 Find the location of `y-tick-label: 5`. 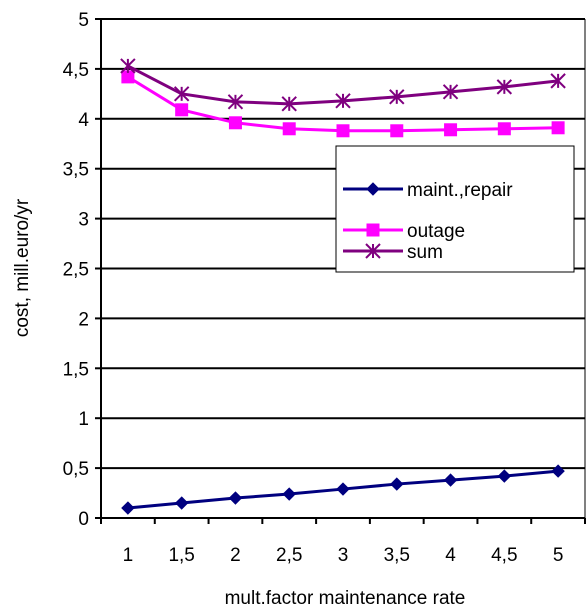

y-tick-label: 5 is located at coordinates (83, 20).